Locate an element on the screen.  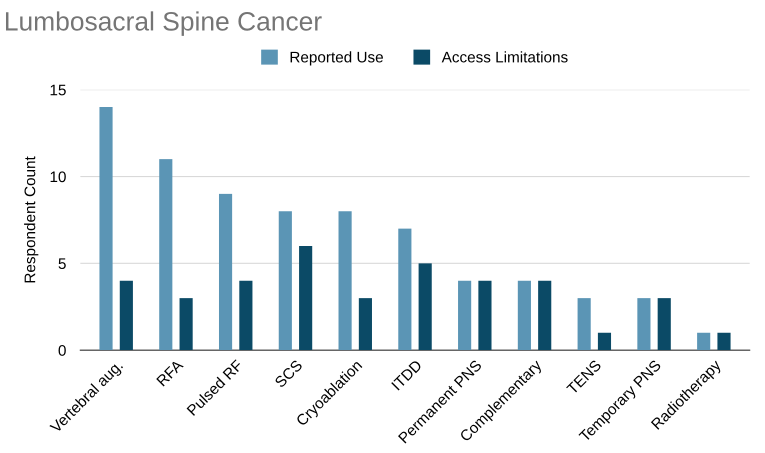
y-tick-label: 15 is located at coordinates (58, 90).